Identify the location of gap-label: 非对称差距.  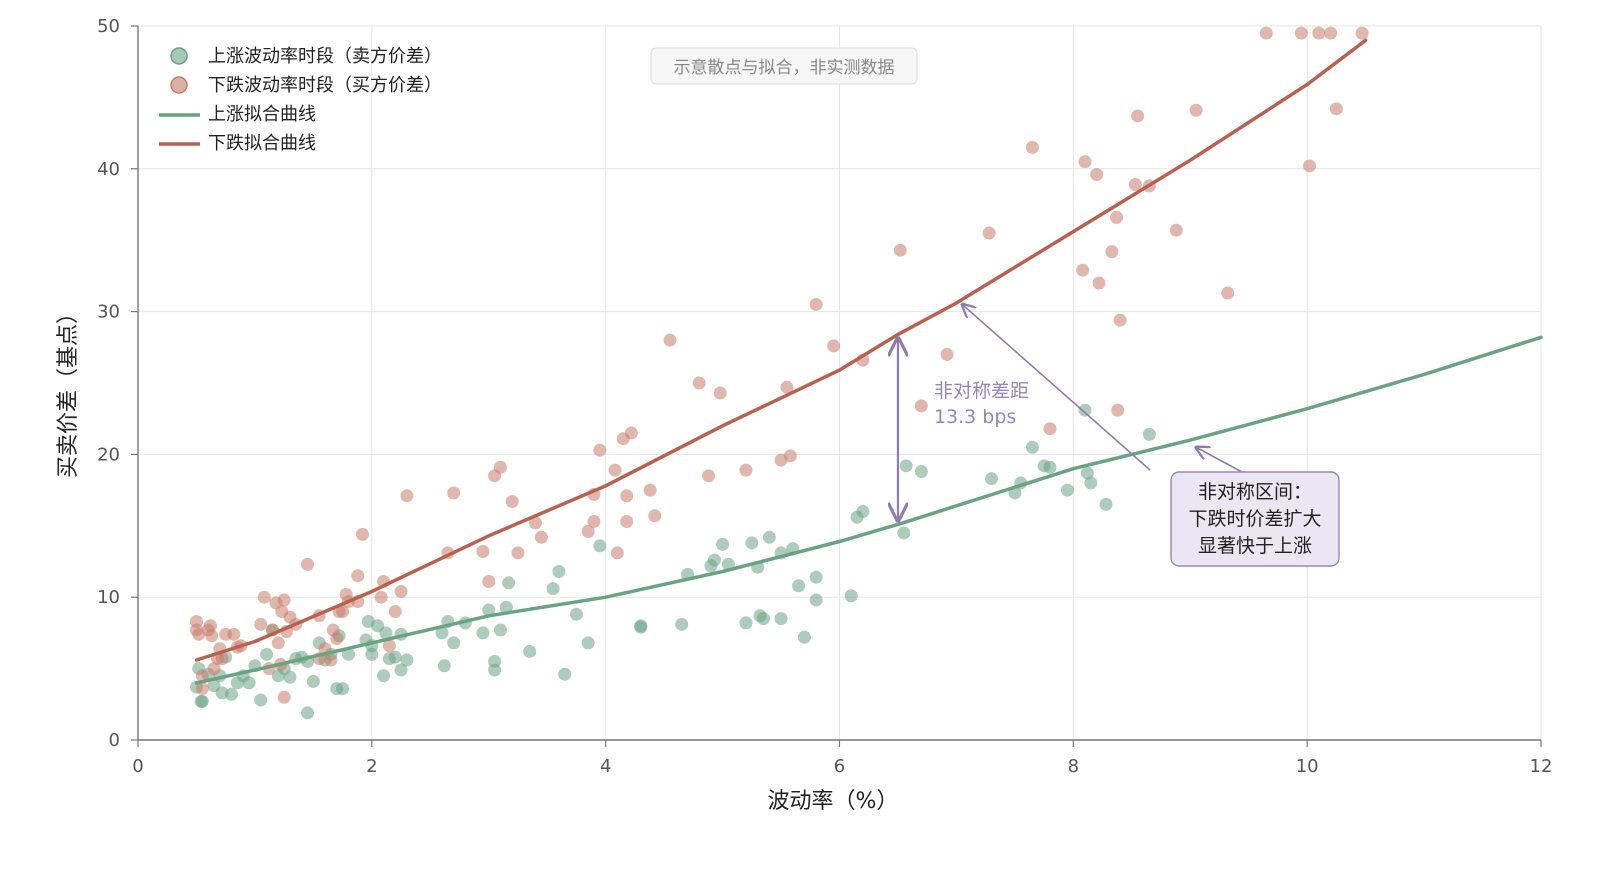
(981, 391).